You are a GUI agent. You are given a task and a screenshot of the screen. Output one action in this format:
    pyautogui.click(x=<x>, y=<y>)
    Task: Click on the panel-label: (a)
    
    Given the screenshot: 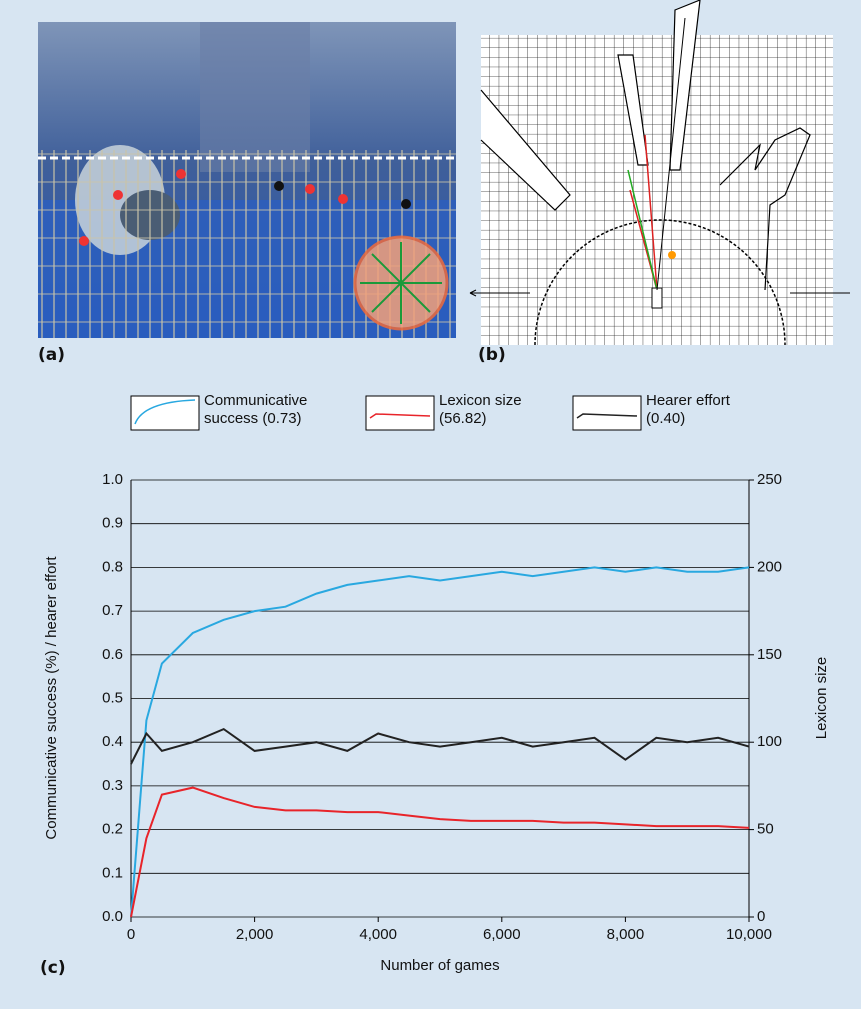 What is the action you would take?
    pyautogui.click(x=51, y=355)
    